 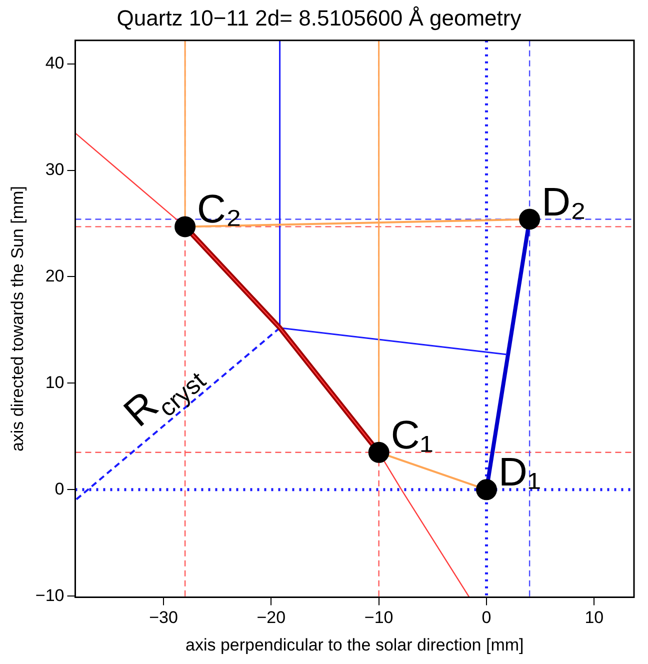 I want to click on annotation: D₂, so click(x=564, y=202).